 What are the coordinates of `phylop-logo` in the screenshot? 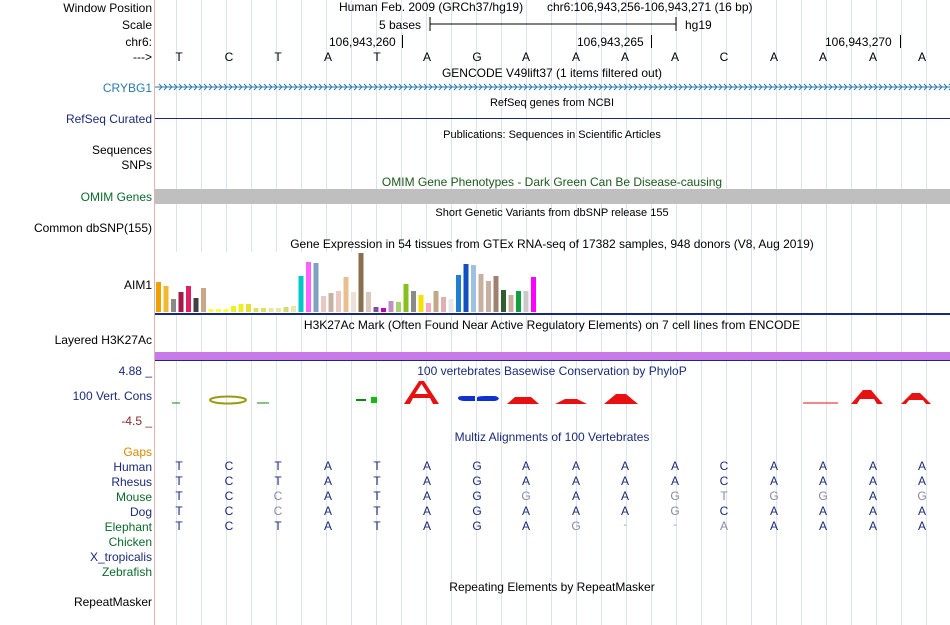 It's located at (552, 391).